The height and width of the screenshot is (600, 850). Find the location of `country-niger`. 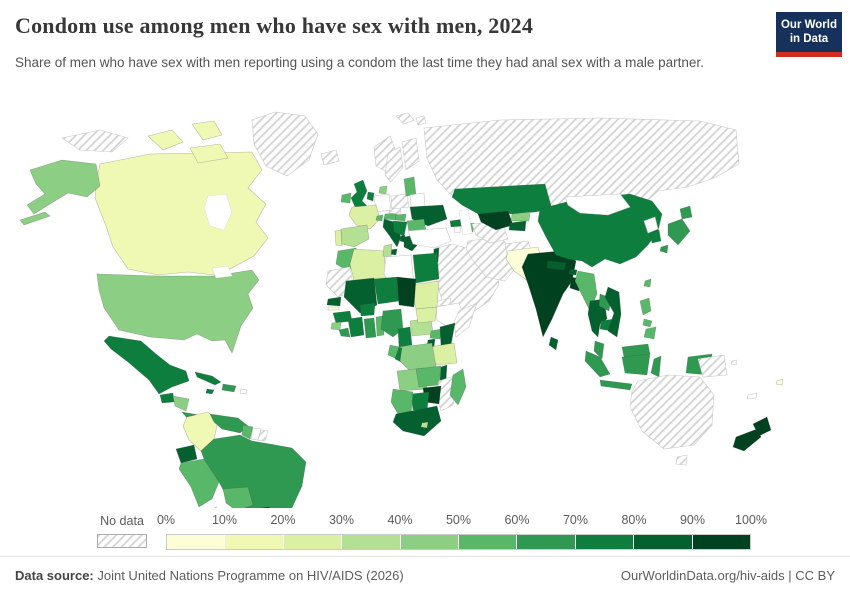

country-niger is located at coordinates (386, 290).